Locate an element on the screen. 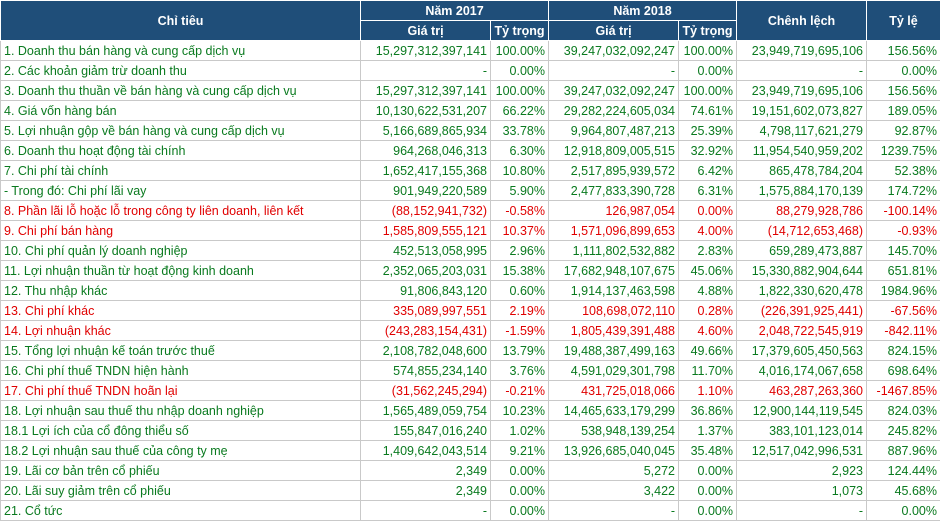  rate: 189.05% is located at coordinates (903, 110).